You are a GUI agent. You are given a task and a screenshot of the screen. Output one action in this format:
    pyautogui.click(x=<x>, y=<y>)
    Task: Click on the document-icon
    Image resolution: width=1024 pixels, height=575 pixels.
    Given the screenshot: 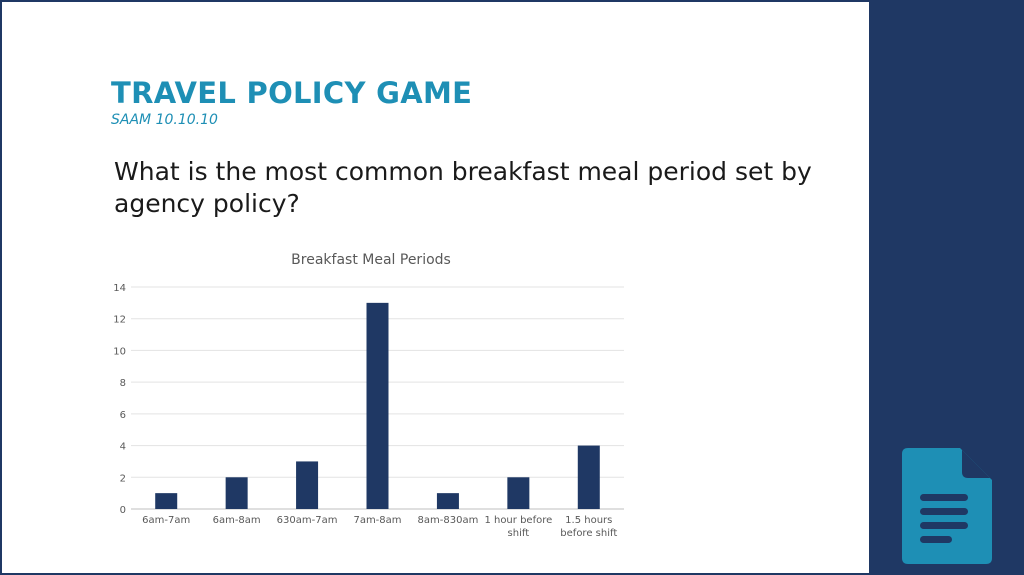 What is the action you would take?
    pyautogui.click(x=947, y=506)
    